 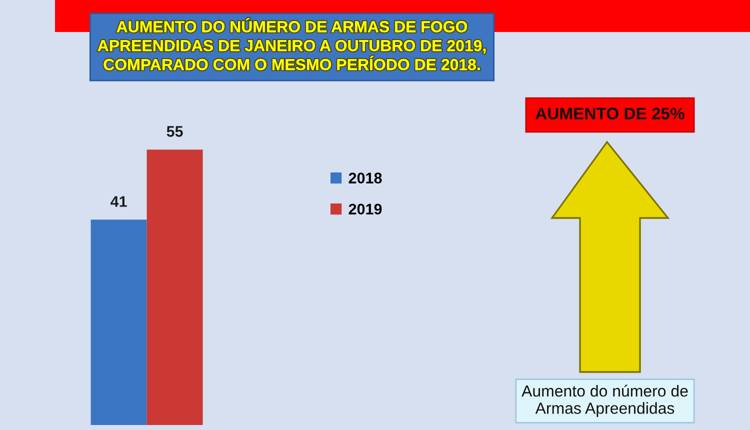 What do you see at coordinates (174, 131) in the screenshot?
I see `data-label: 55` at bounding box center [174, 131].